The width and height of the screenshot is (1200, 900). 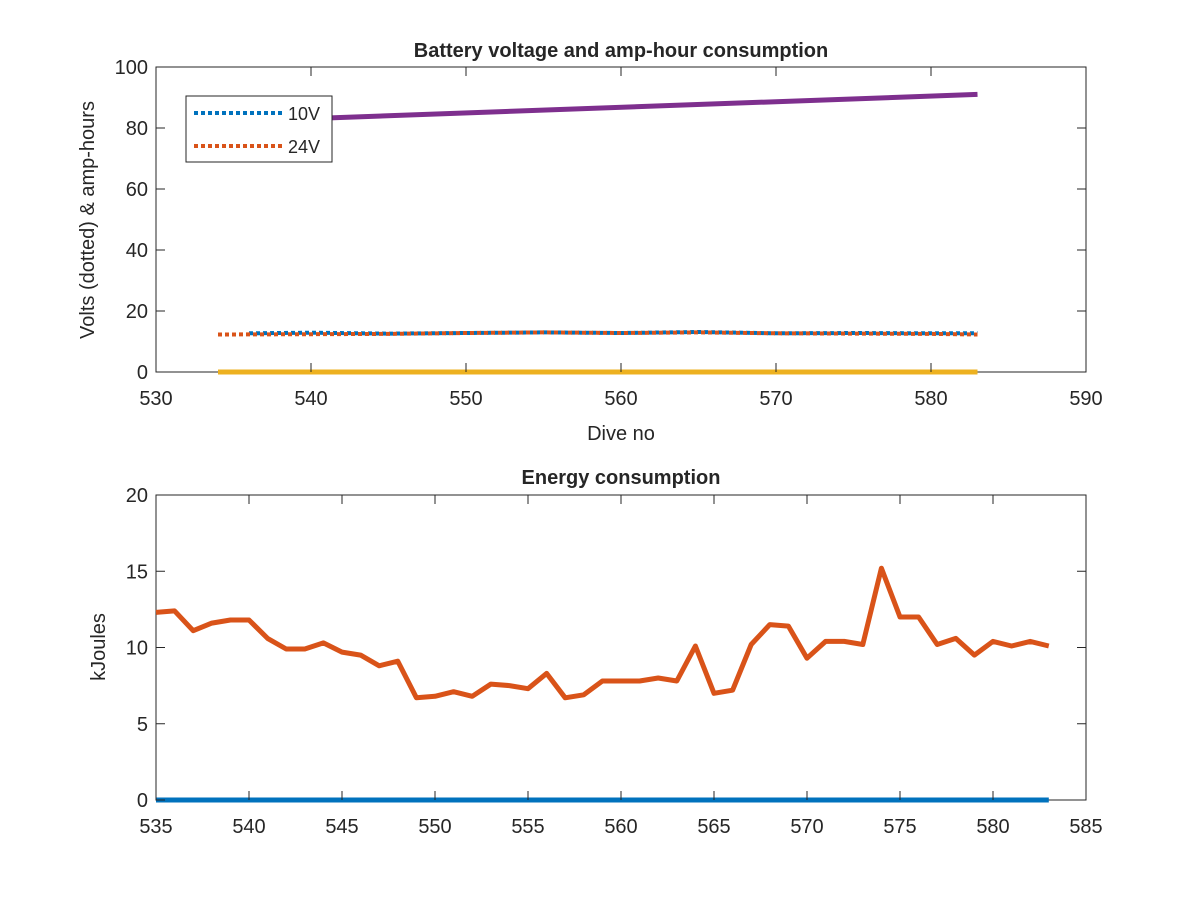 What do you see at coordinates (713, 827) in the screenshot?
I see `energy-x-tick-label: 565` at bounding box center [713, 827].